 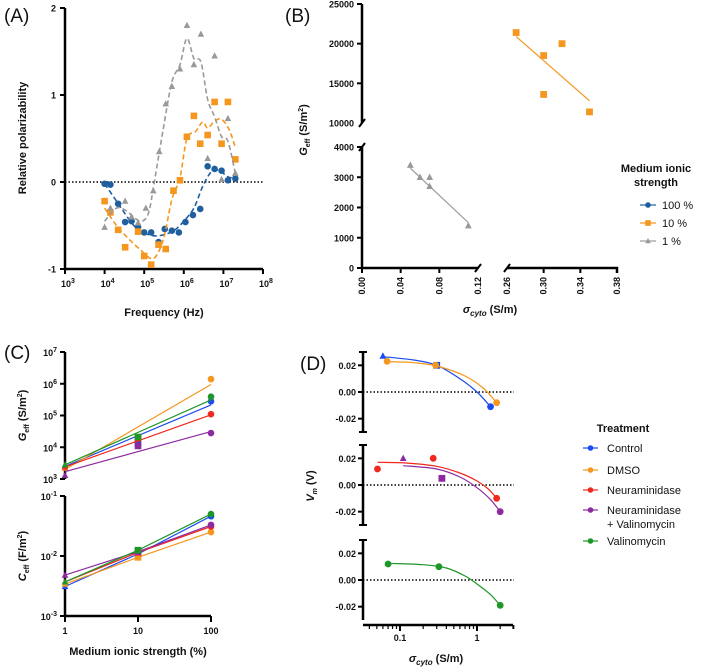 I want to click on x-tick-label: 10, so click(x=138, y=631).